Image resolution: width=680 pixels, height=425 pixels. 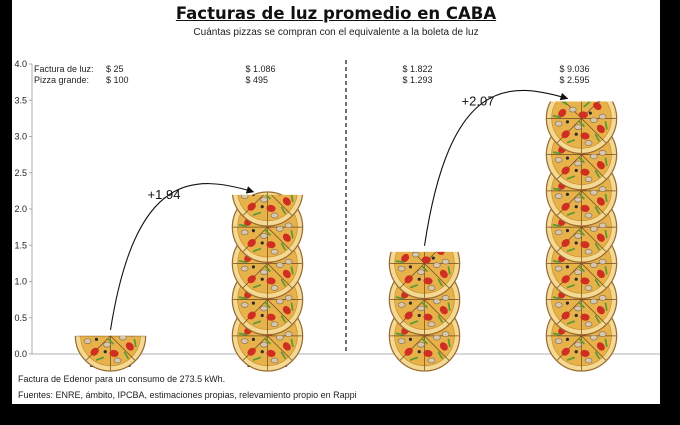 What do you see at coordinates (20, 245) in the screenshot?
I see `y-tick-label: 1.5` at bounding box center [20, 245].